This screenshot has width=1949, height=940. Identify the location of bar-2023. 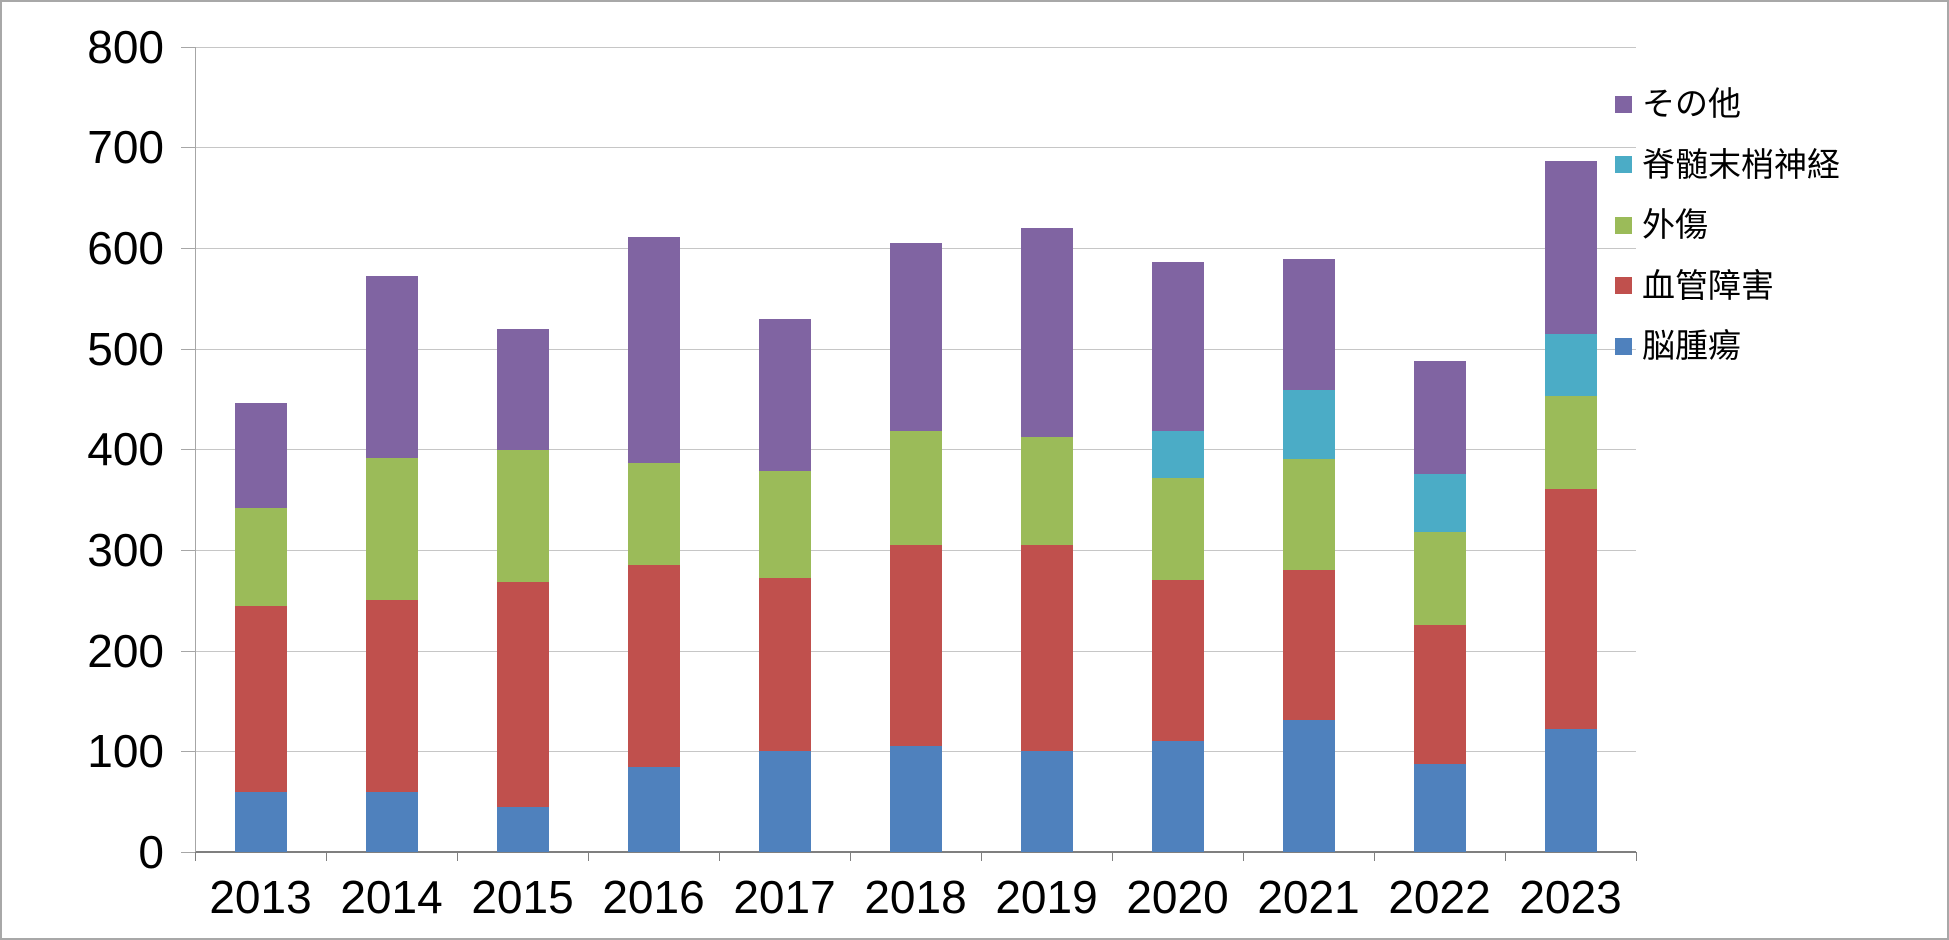
(1570, 450).